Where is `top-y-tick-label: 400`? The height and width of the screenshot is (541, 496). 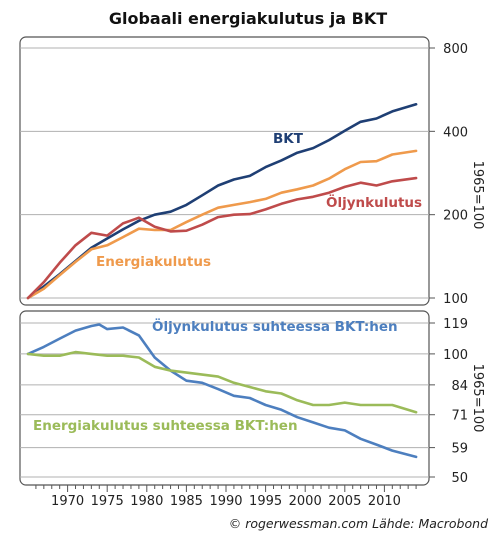
top-y-tick-label: 400 is located at coordinates (455, 132).